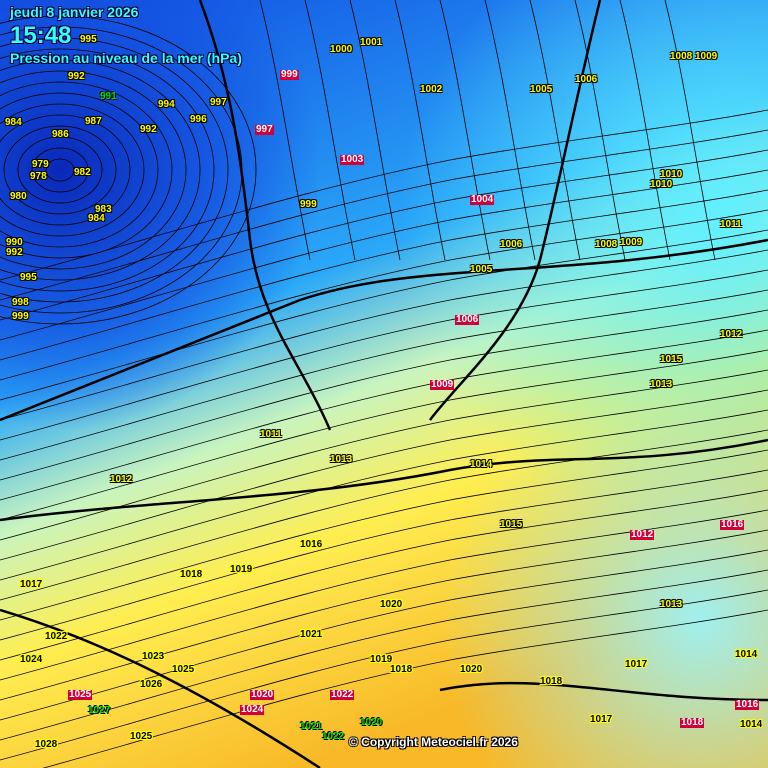 The width and height of the screenshot is (768, 768). I want to click on station-pressure: 1027, so click(99, 710).